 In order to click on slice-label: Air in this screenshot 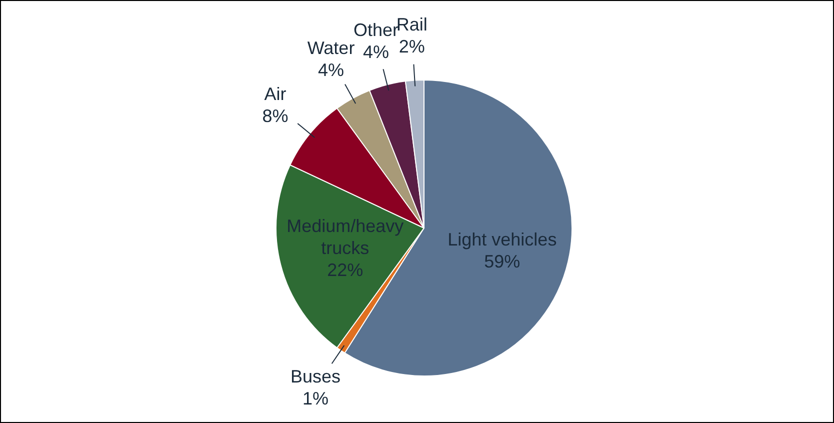, I will do `click(275, 94)`.